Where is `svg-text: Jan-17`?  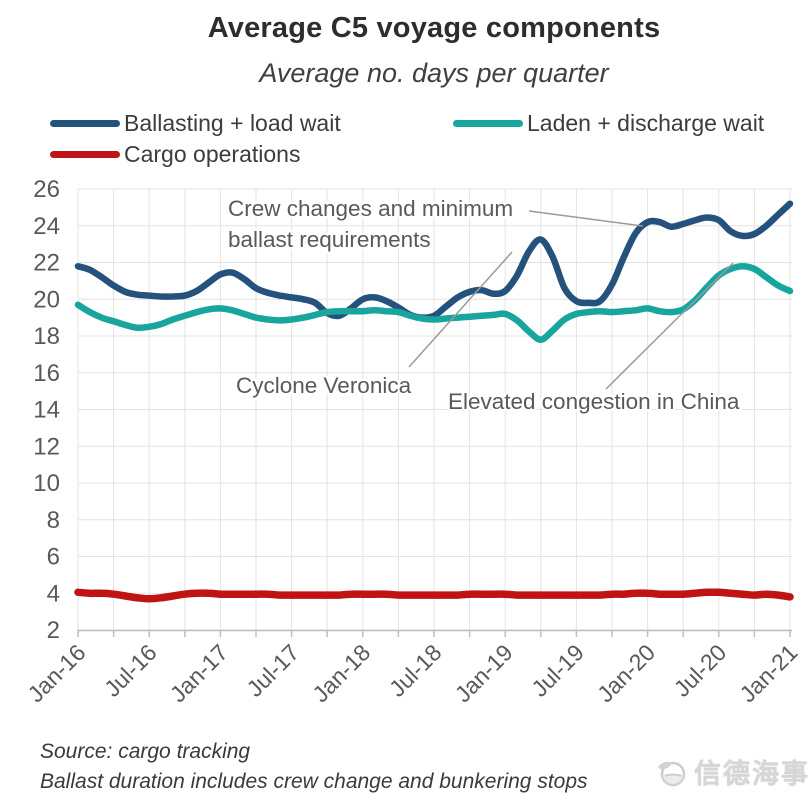 svg-text: Jan-17 is located at coordinates (199, 673).